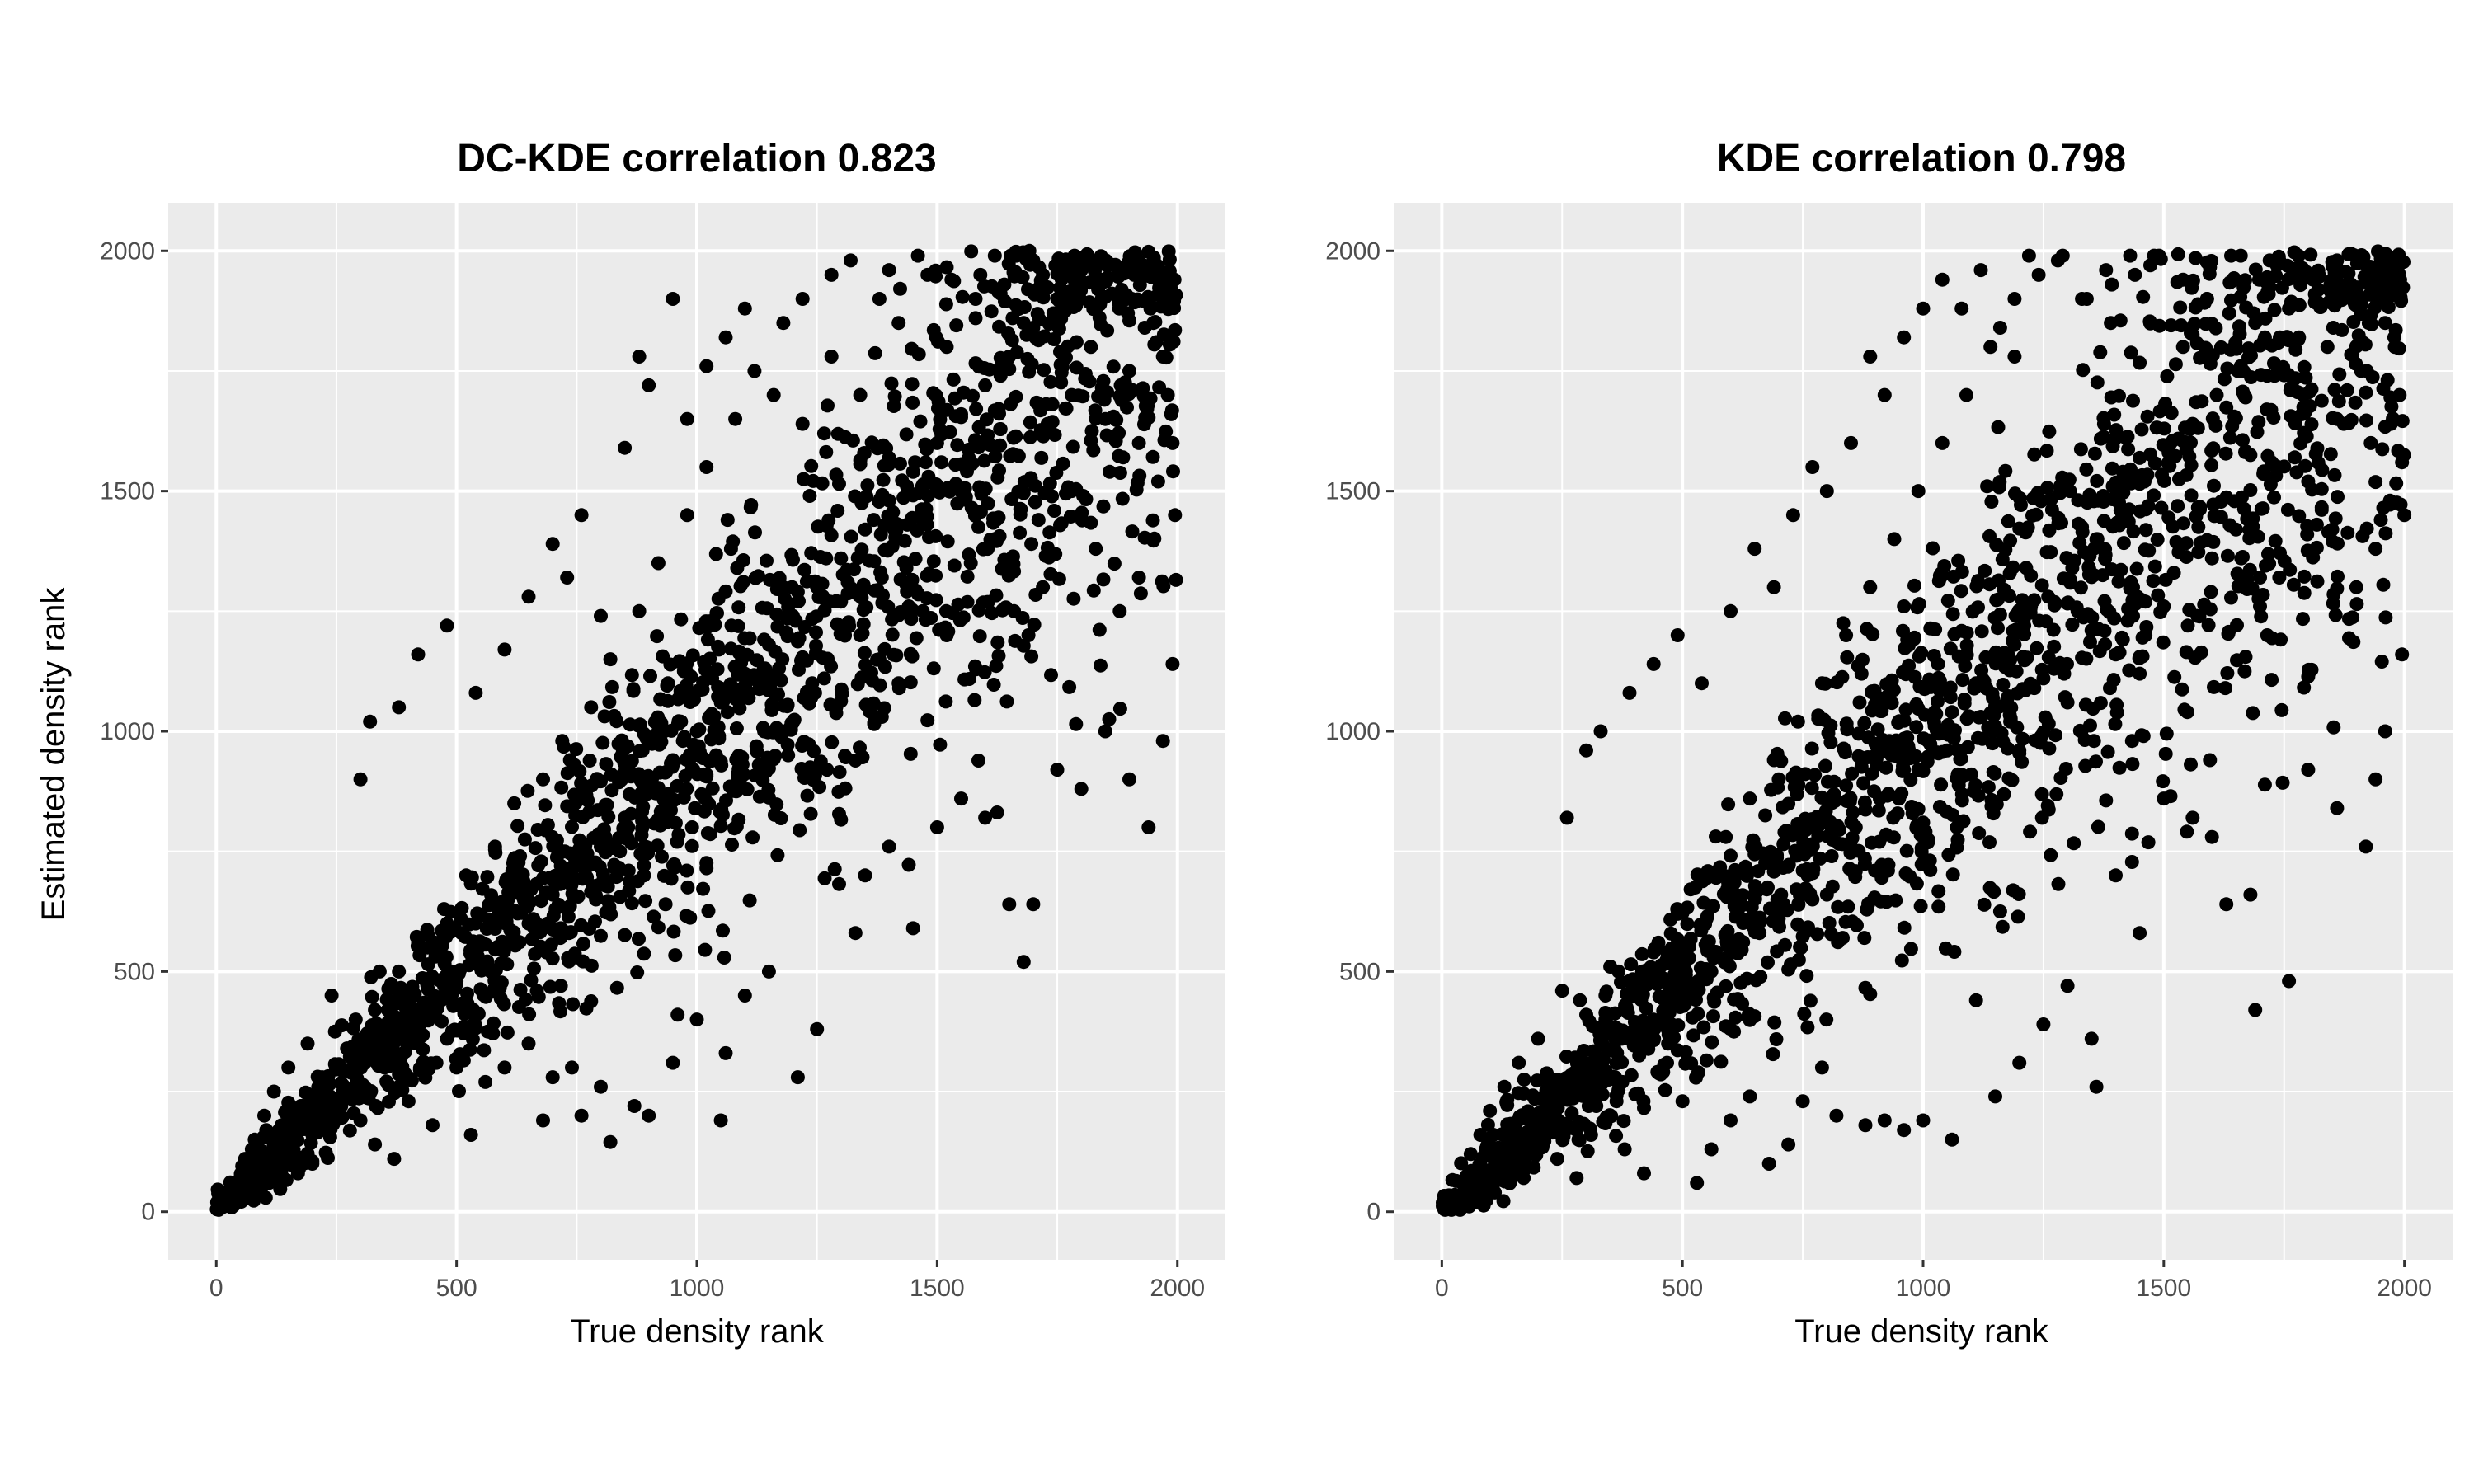  What do you see at coordinates (127, 491) in the screenshot?
I see `y-tick-label: 1500` at bounding box center [127, 491].